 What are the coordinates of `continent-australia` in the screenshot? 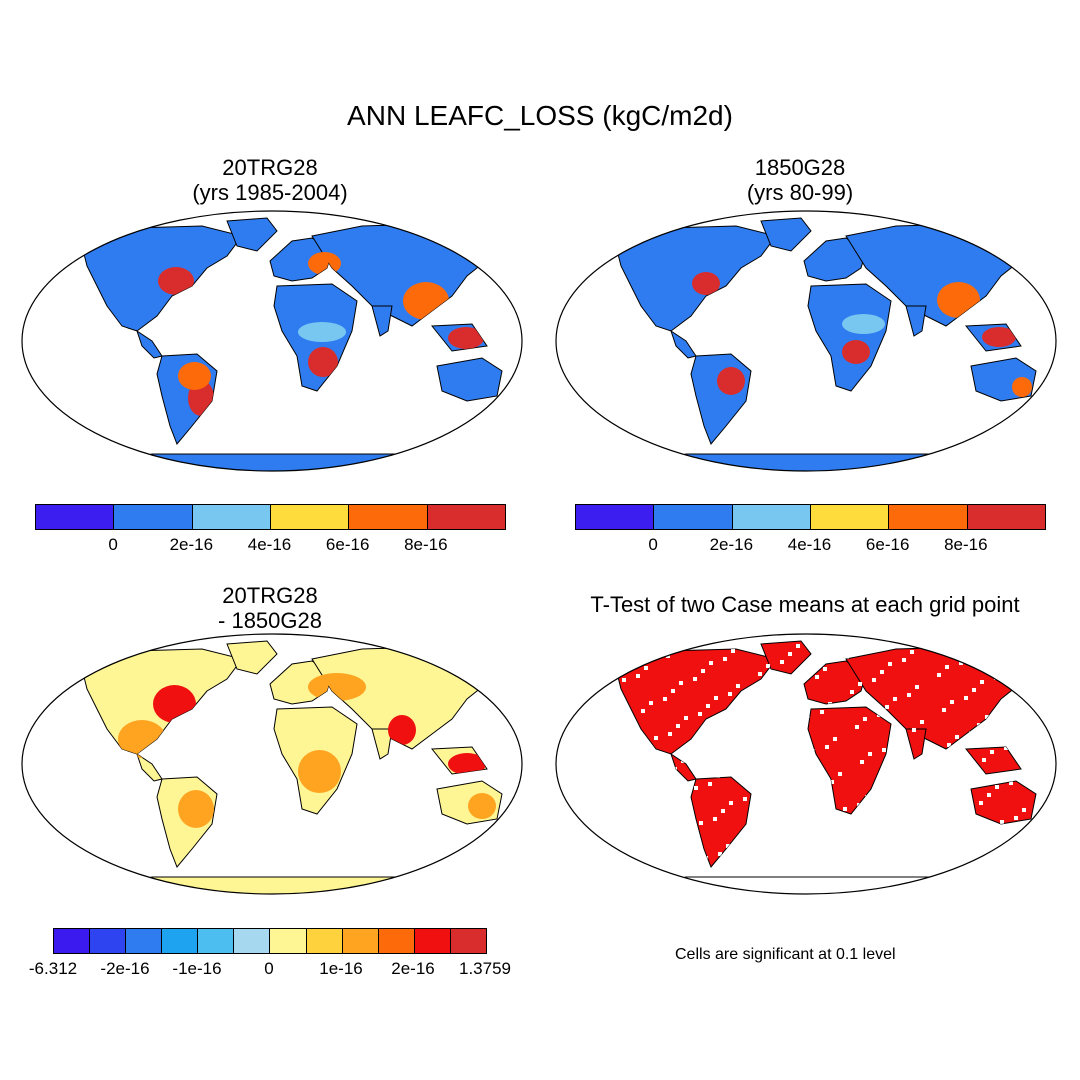 It's located at (1003, 802).